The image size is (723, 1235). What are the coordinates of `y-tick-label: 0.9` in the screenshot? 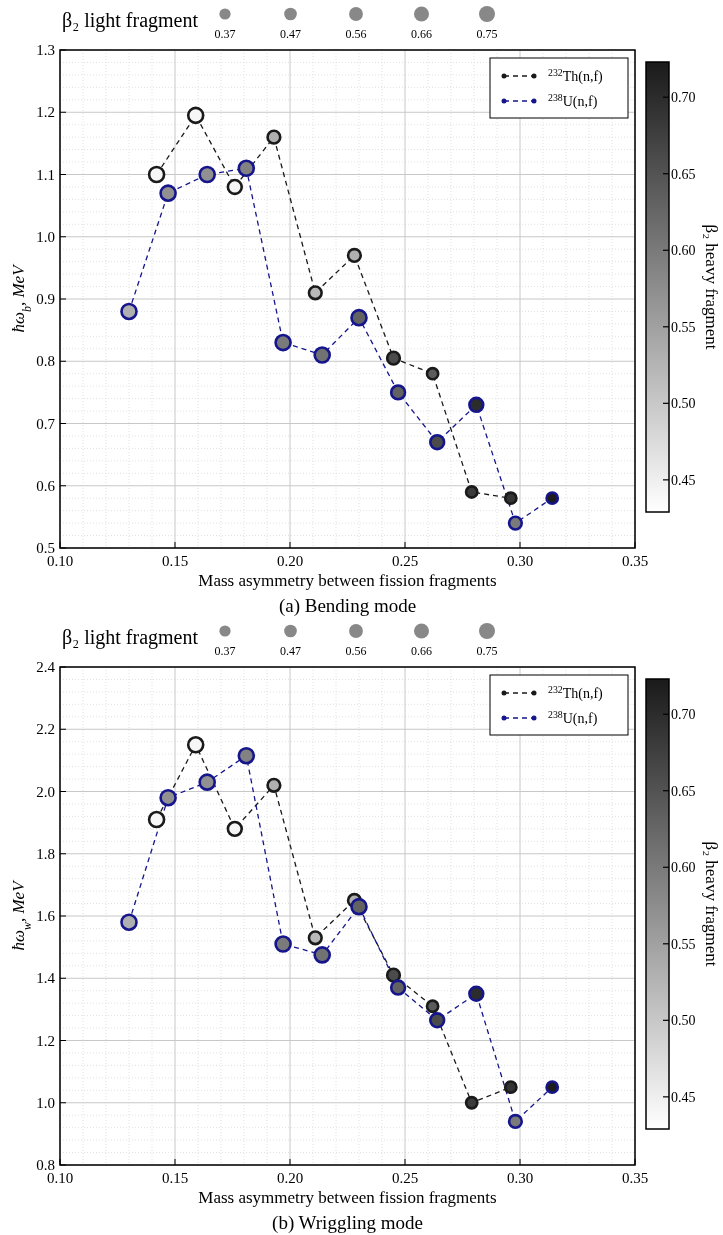 It's located at (45, 299).